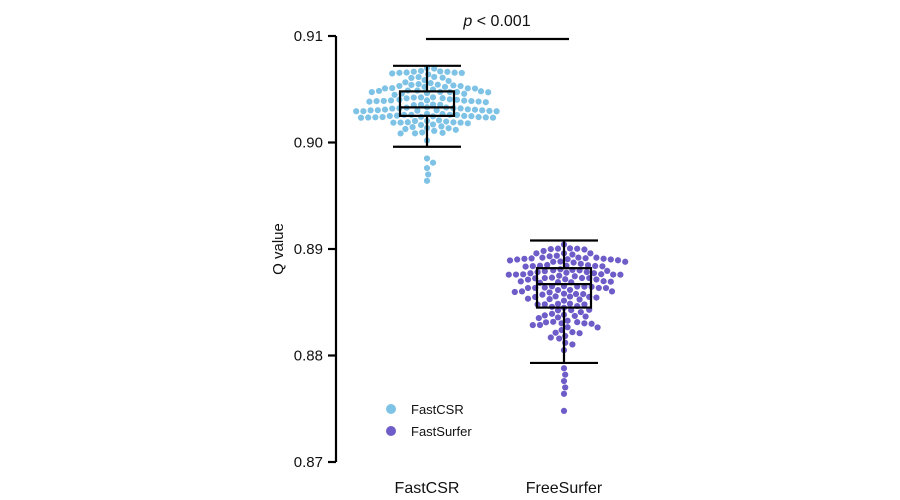 The height and width of the screenshot is (500, 900). I want to click on y-tick-label: 0.88, so click(308, 356).